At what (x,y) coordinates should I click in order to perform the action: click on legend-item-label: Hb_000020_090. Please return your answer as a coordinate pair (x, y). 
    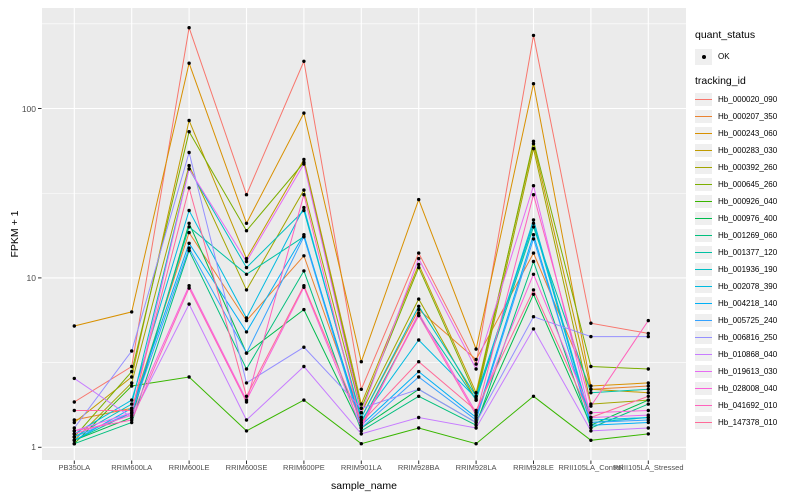
    Looking at the image, I should click on (748, 99).